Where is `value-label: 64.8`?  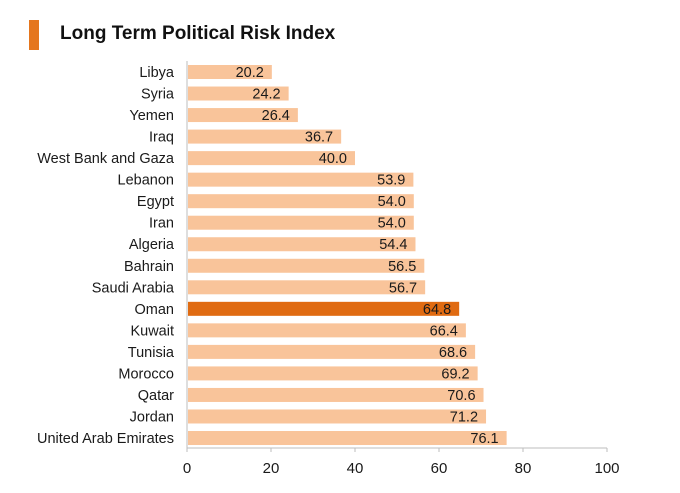 value-label: 64.8 is located at coordinates (437, 310).